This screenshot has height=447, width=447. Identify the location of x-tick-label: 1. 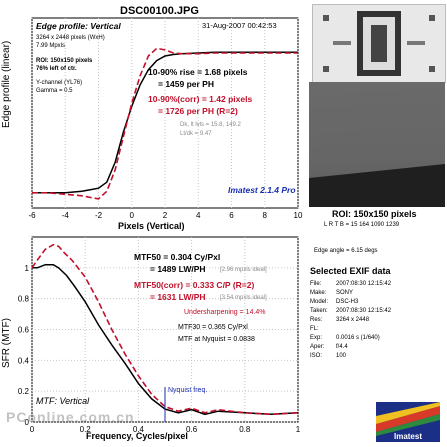
(298, 429).